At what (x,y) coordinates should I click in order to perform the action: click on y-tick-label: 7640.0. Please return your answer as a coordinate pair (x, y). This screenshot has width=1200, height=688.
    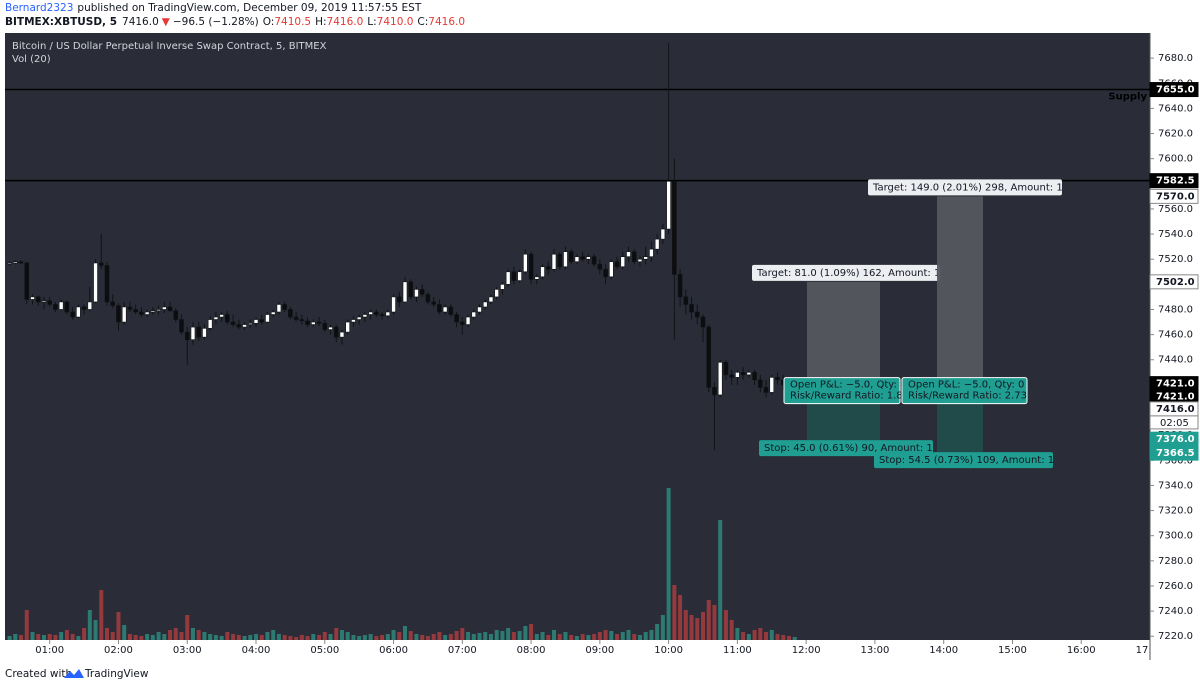
    Looking at the image, I should click on (1175, 108).